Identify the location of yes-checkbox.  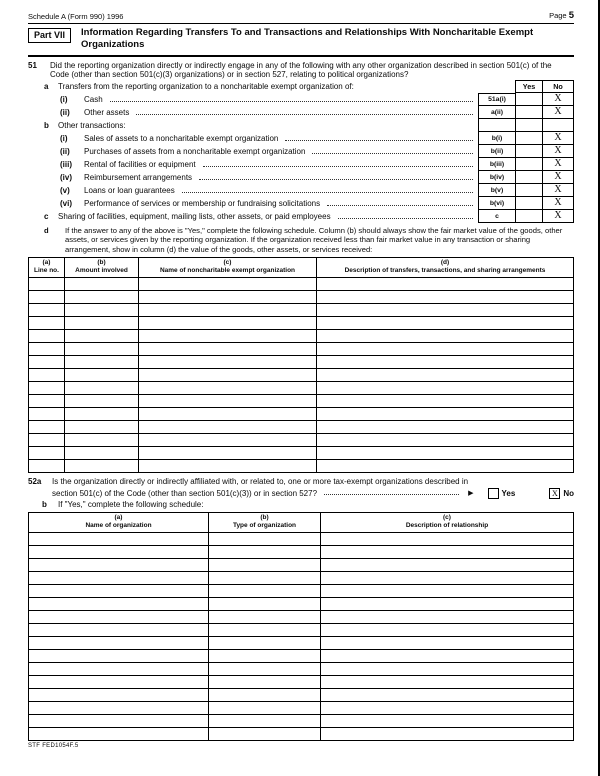
(493, 493).